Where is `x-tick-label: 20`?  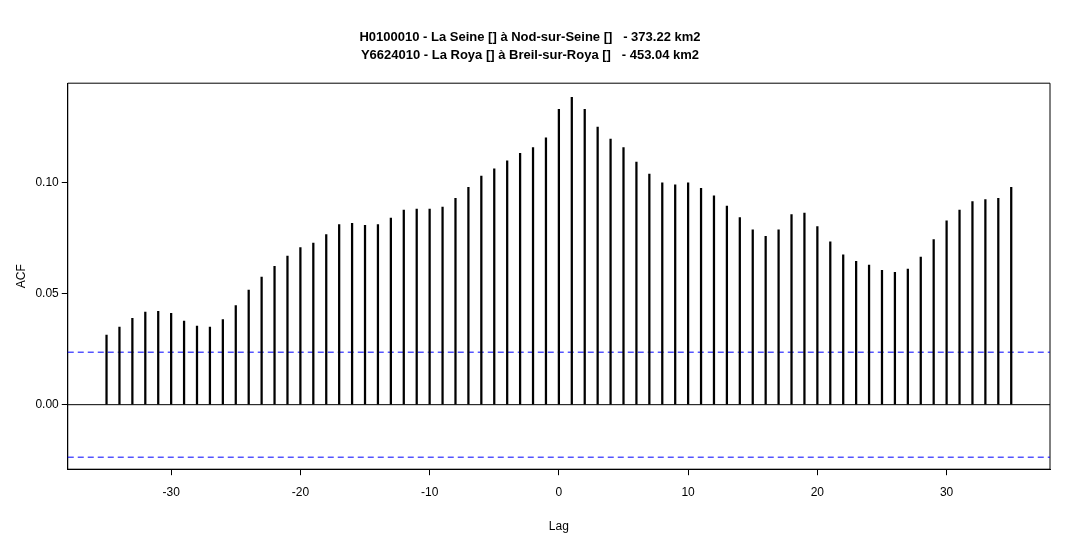
x-tick-label: 20 is located at coordinates (817, 491).